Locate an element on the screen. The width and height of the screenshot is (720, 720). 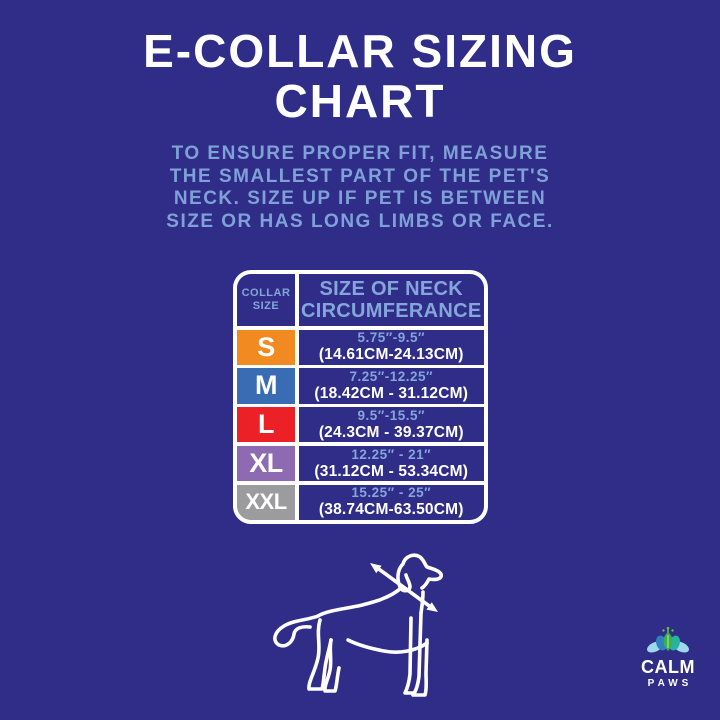
size-badge-xxl: XXL is located at coordinates (266, 502).